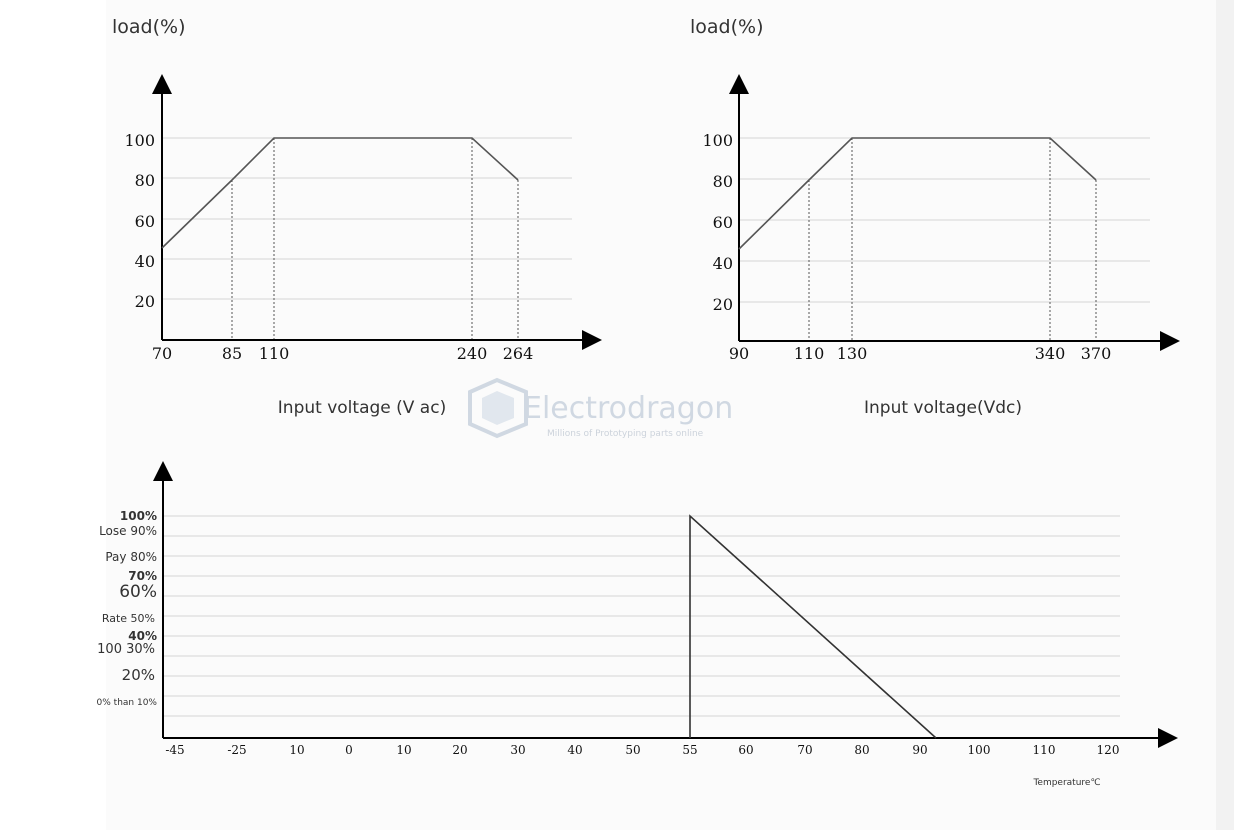  What do you see at coordinates (689, 750) in the screenshot?
I see `x-tick-label: 55` at bounding box center [689, 750].